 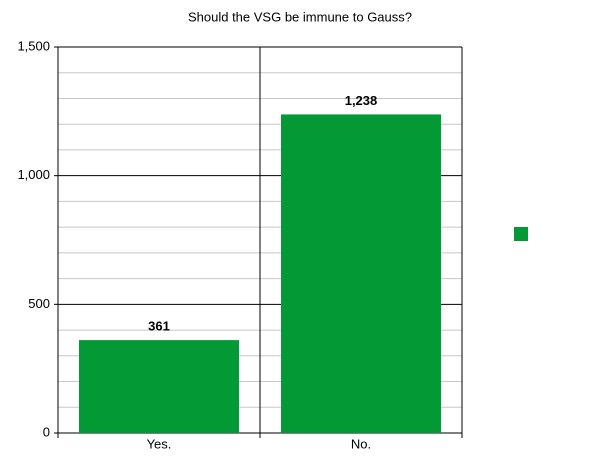 I want to click on y-tick-label: 1,000, so click(x=33, y=174).